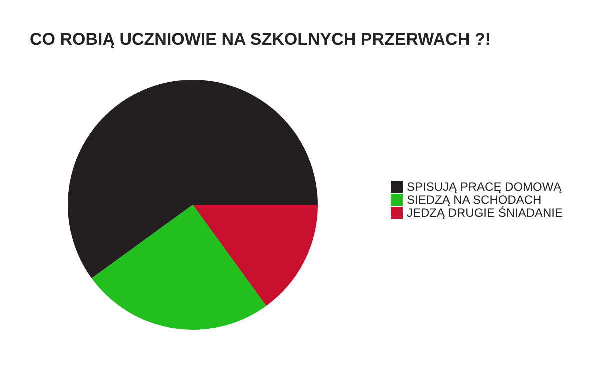 The image size is (594, 382). What do you see at coordinates (474, 199) in the screenshot?
I see `legend-label: SIEDZĄ NA SCHODACH` at bounding box center [474, 199].